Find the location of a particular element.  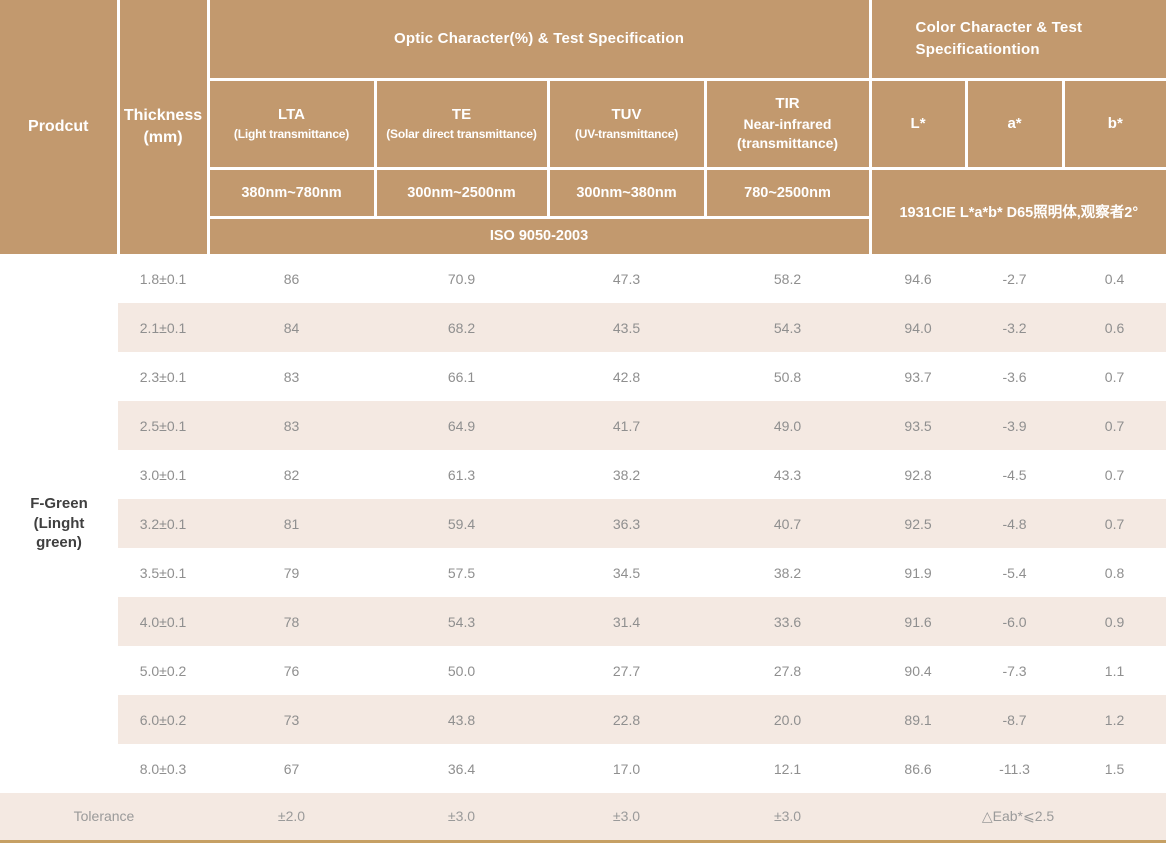

value-cell: 58.2 is located at coordinates (788, 278).